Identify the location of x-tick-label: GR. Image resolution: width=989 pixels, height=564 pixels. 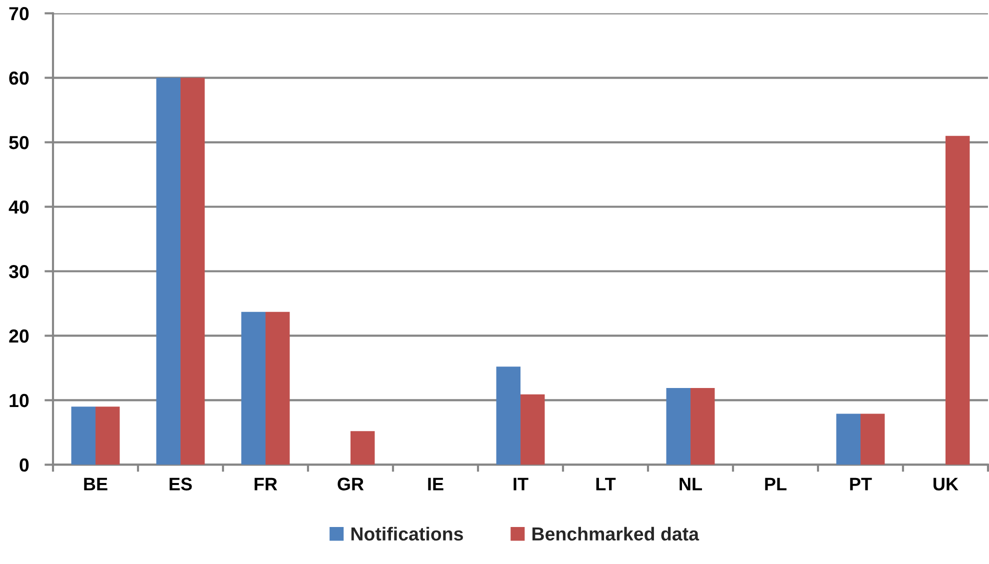
(351, 484).